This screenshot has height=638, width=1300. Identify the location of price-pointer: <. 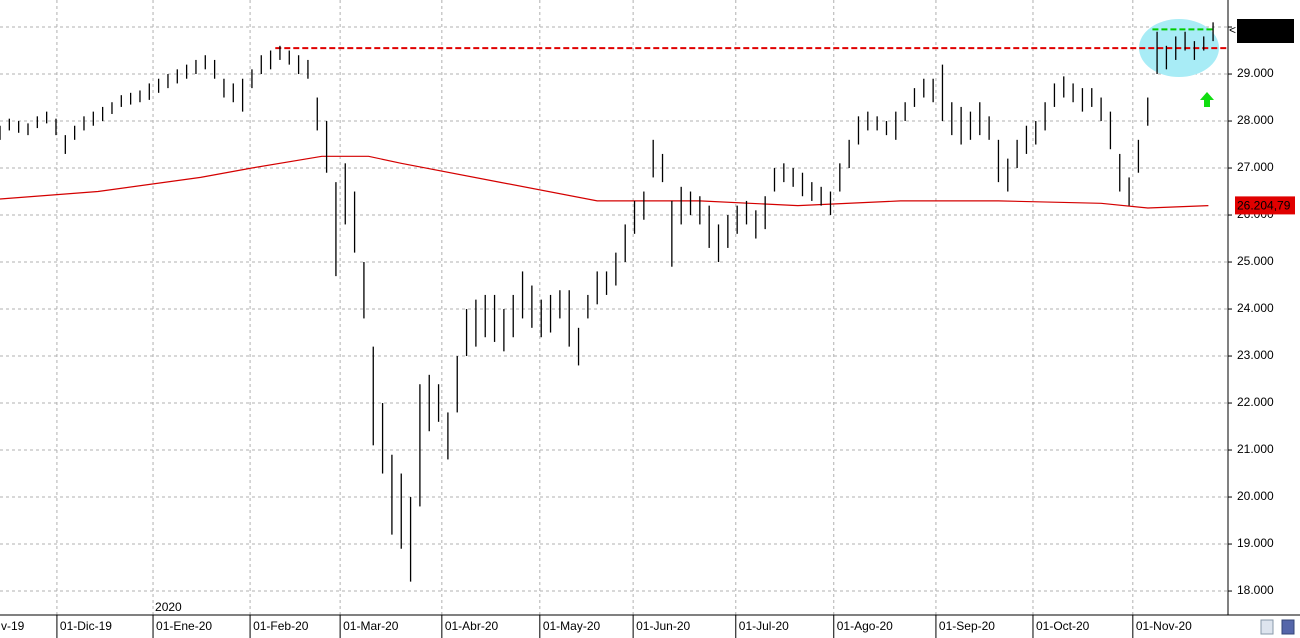
(1232, 30).